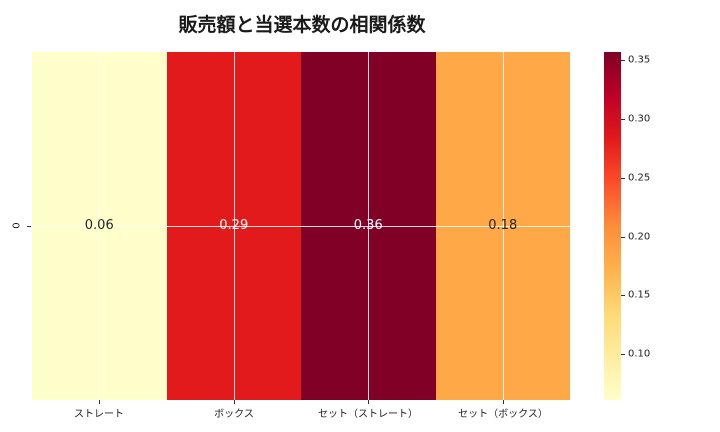 The height and width of the screenshot is (432, 720). Describe the element at coordinates (639, 237) in the screenshot. I see `colorbar-tick-label: 0.20` at that location.